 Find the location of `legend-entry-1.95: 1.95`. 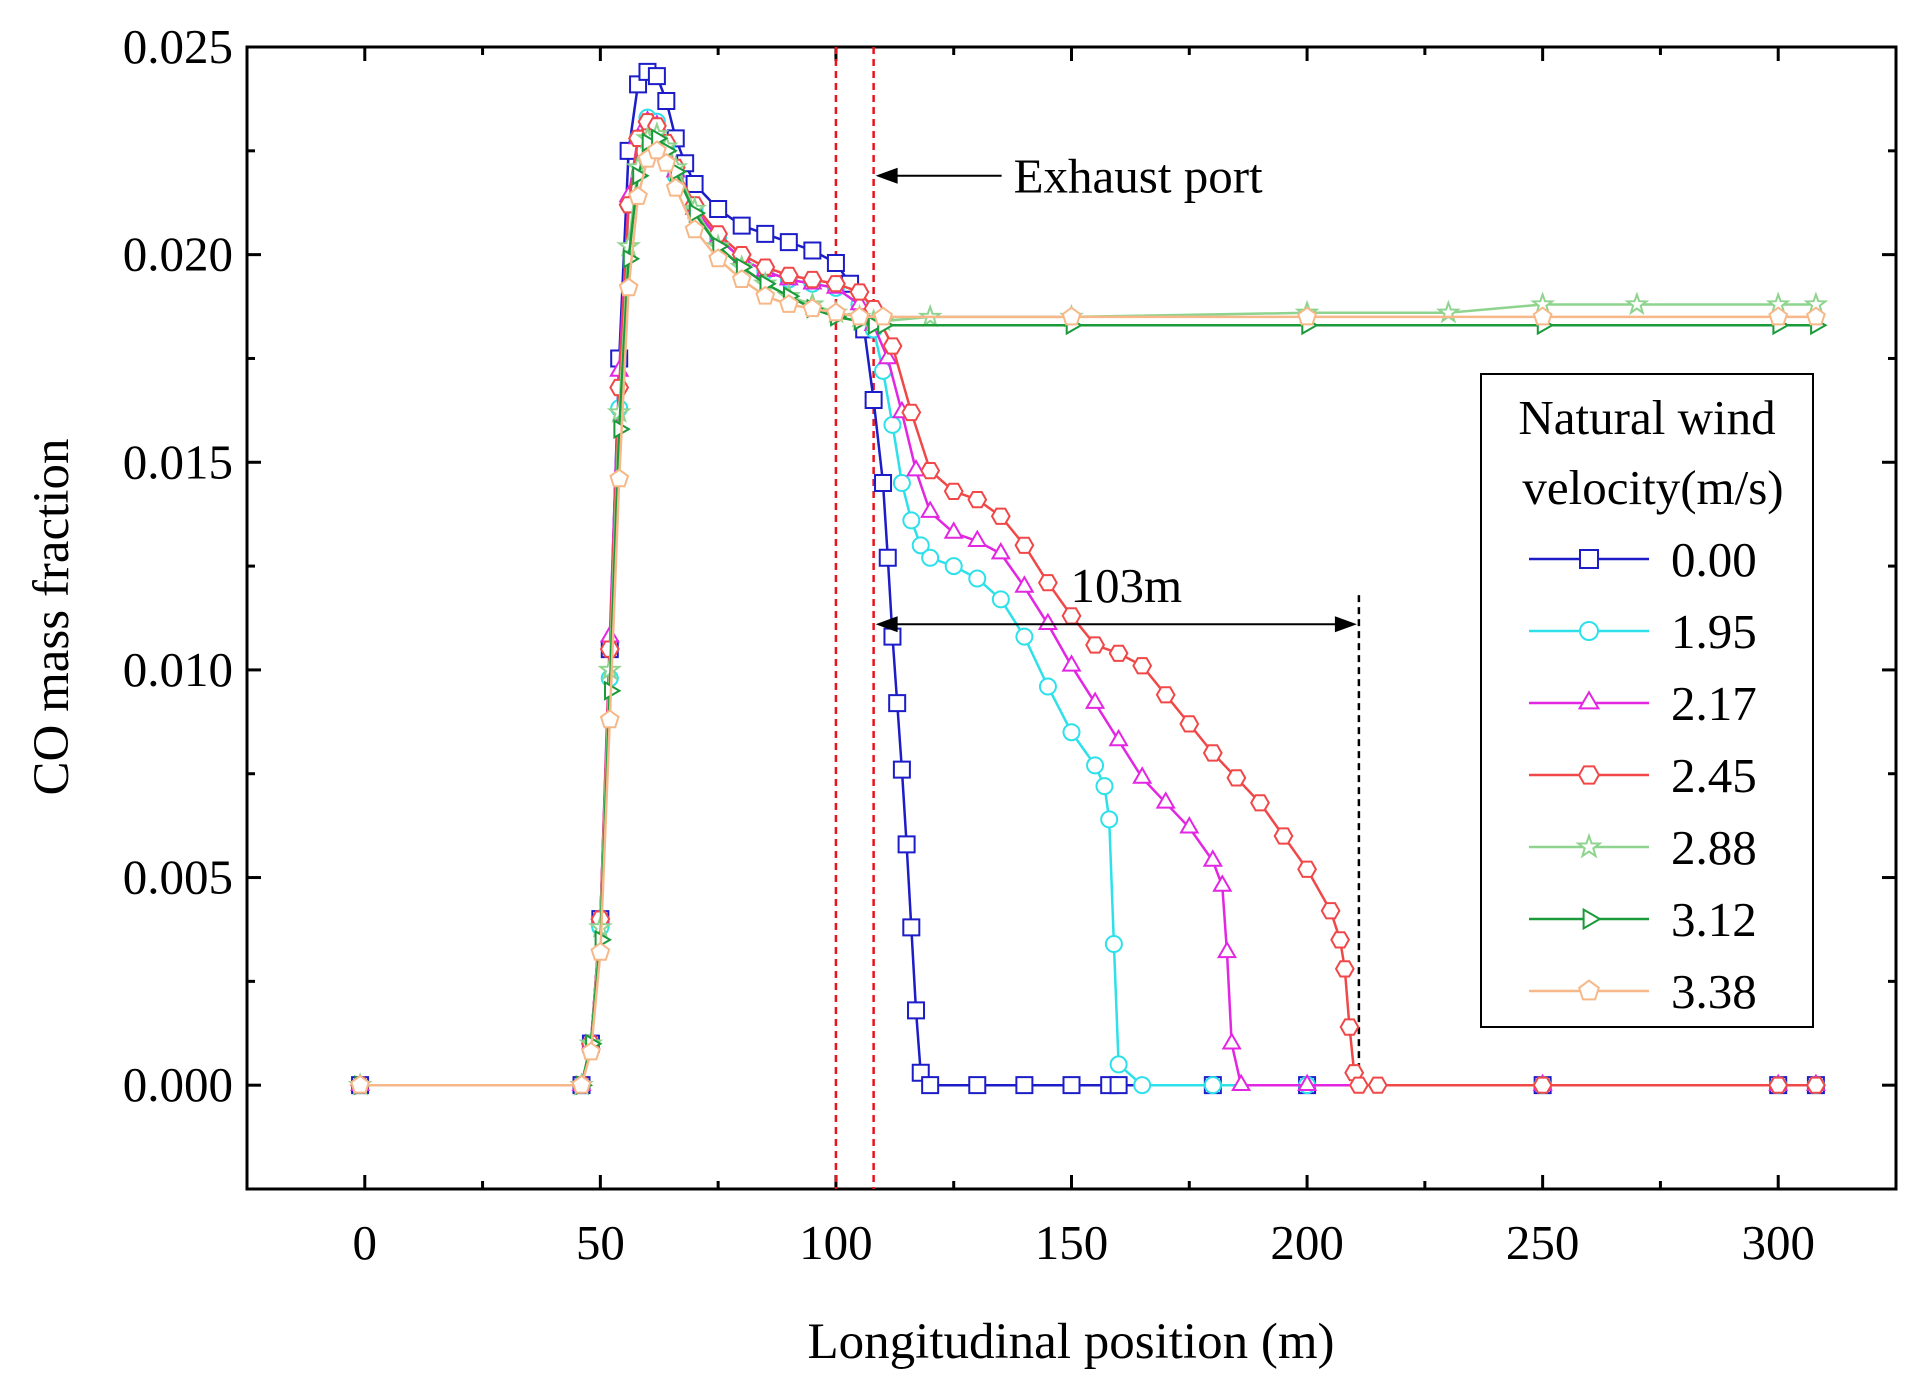

legend-entry-1.95: 1.95 is located at coordinates (1643, 631).